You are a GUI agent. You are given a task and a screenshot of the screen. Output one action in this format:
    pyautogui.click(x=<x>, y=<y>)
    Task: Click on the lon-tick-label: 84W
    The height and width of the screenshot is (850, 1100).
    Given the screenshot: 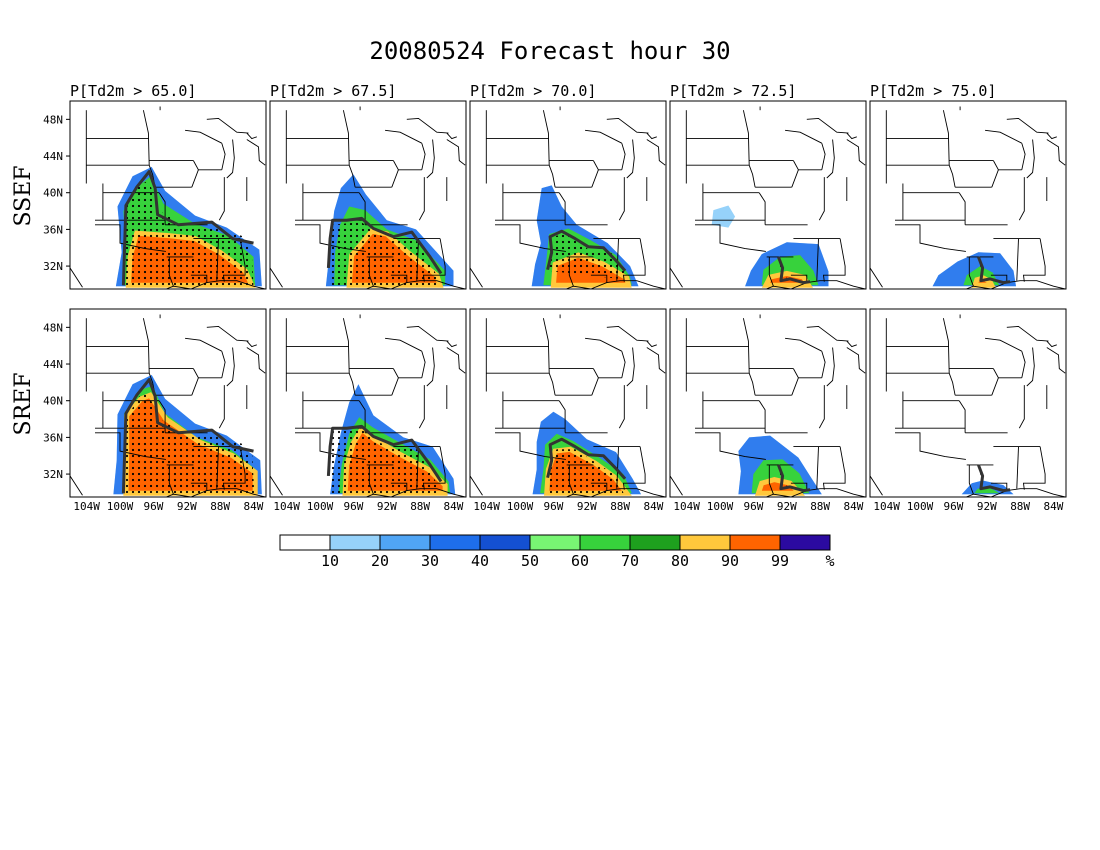 What is the action you would take?
    pyautogui.click(x=1054, y=506)
    